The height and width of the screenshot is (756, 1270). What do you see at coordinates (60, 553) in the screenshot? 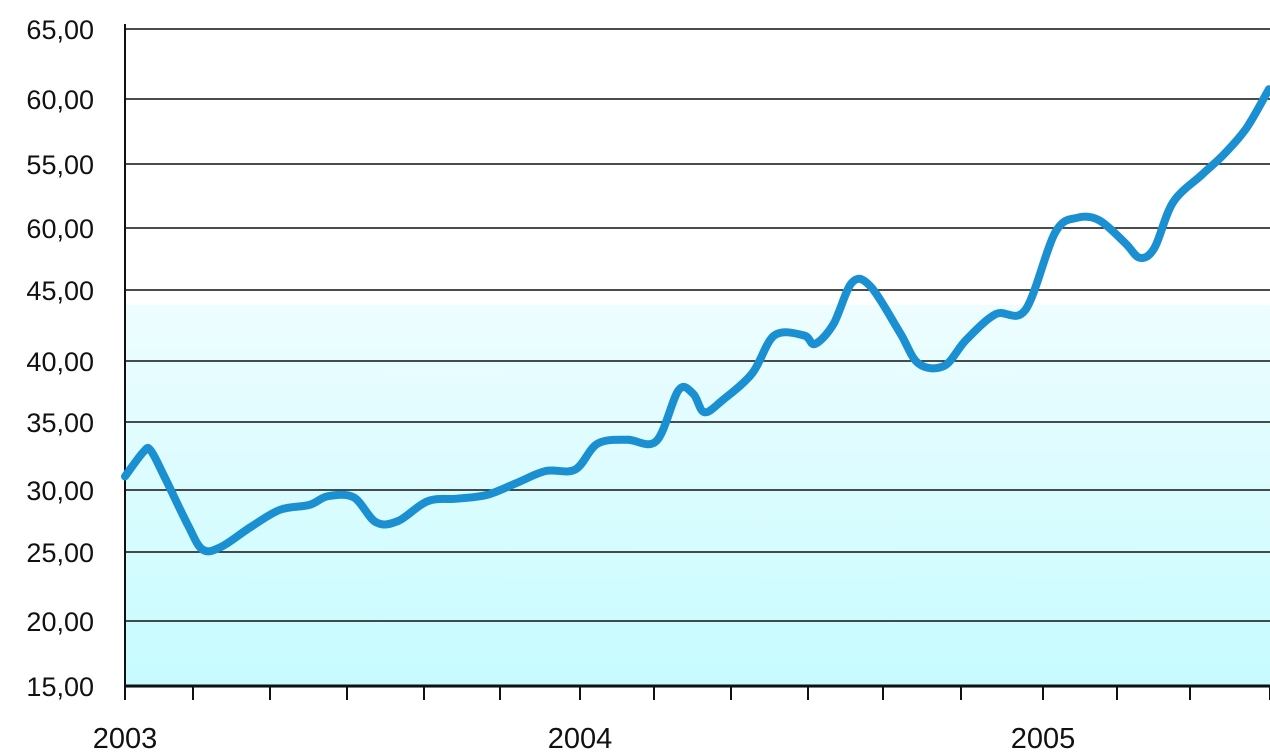
I see `y-tick-label: 25,00` at bounding box center [60, 553].